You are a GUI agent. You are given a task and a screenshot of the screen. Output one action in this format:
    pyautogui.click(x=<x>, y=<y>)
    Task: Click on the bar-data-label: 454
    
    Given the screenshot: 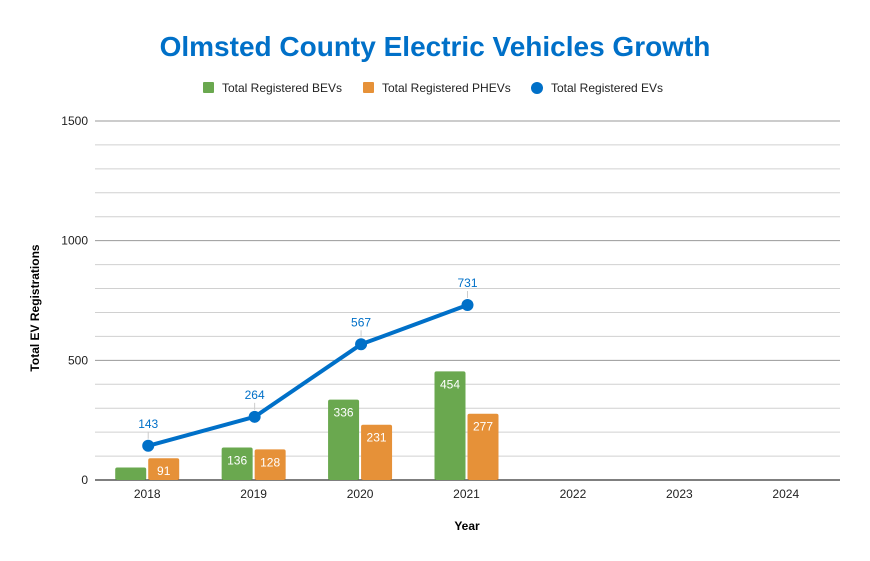 What is the action you would take?
    pyautogui.click(x=450, y=384)
    